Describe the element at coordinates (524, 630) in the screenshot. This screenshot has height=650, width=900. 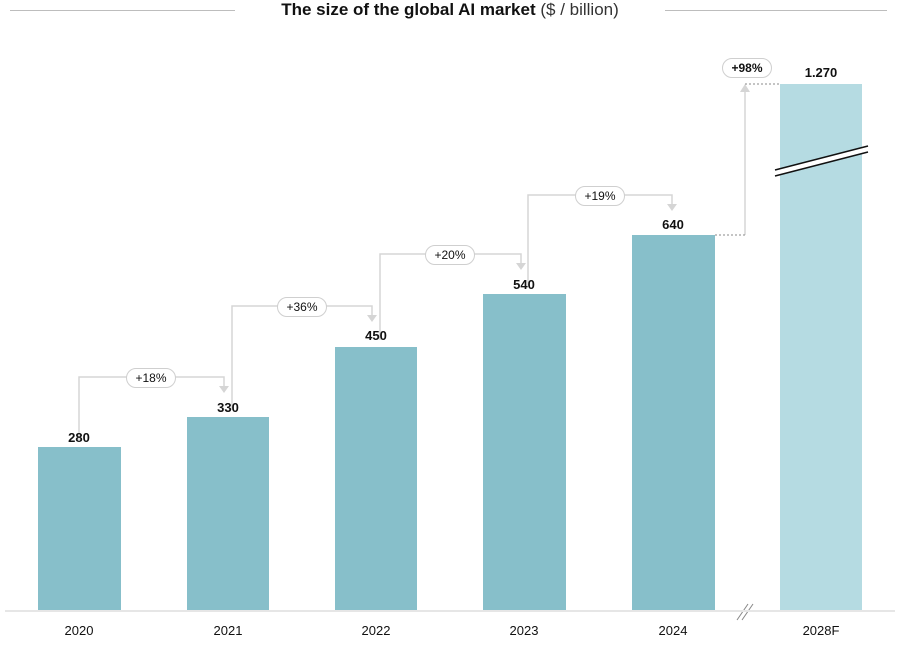
I see `category-label-2023: 2023` at that location.